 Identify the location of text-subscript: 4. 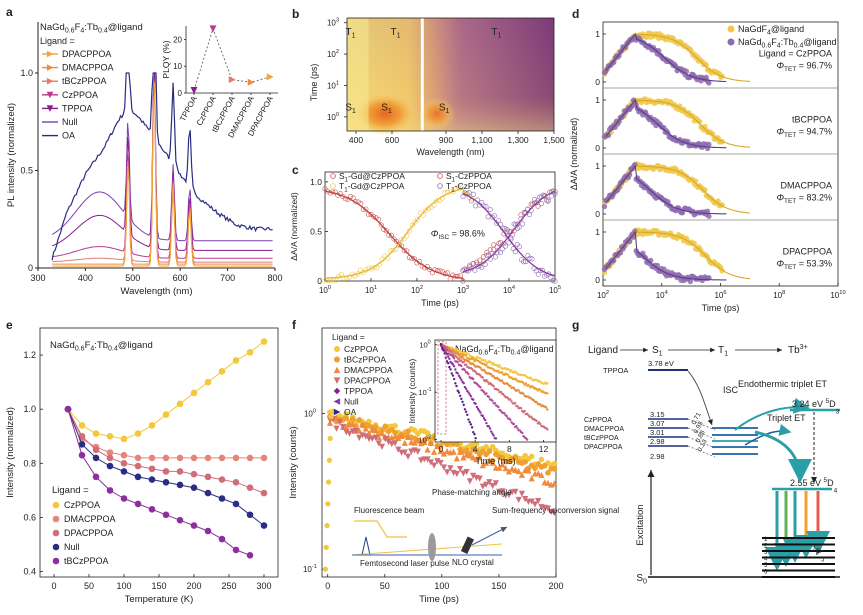
(496, 353).